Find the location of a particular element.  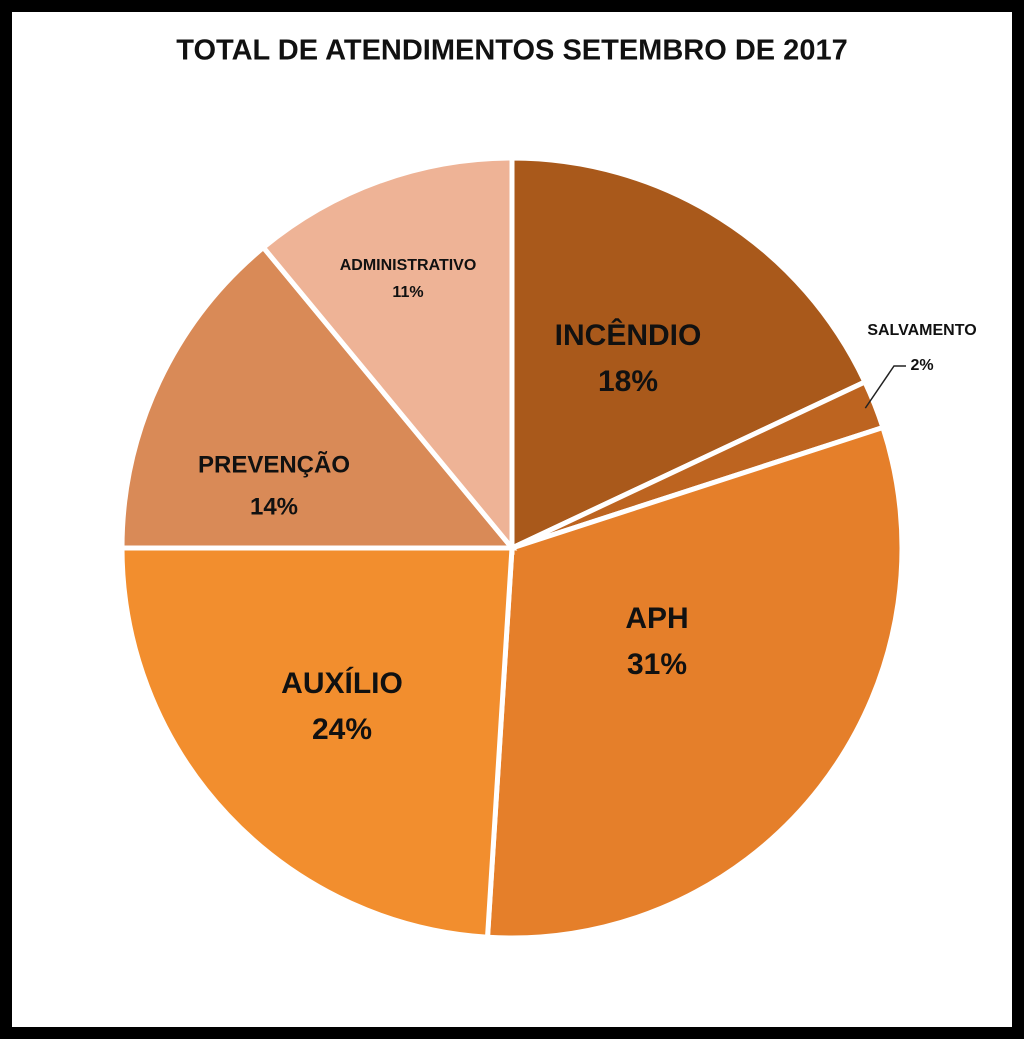

value-label: 18% is located at coordinates (628, 381).